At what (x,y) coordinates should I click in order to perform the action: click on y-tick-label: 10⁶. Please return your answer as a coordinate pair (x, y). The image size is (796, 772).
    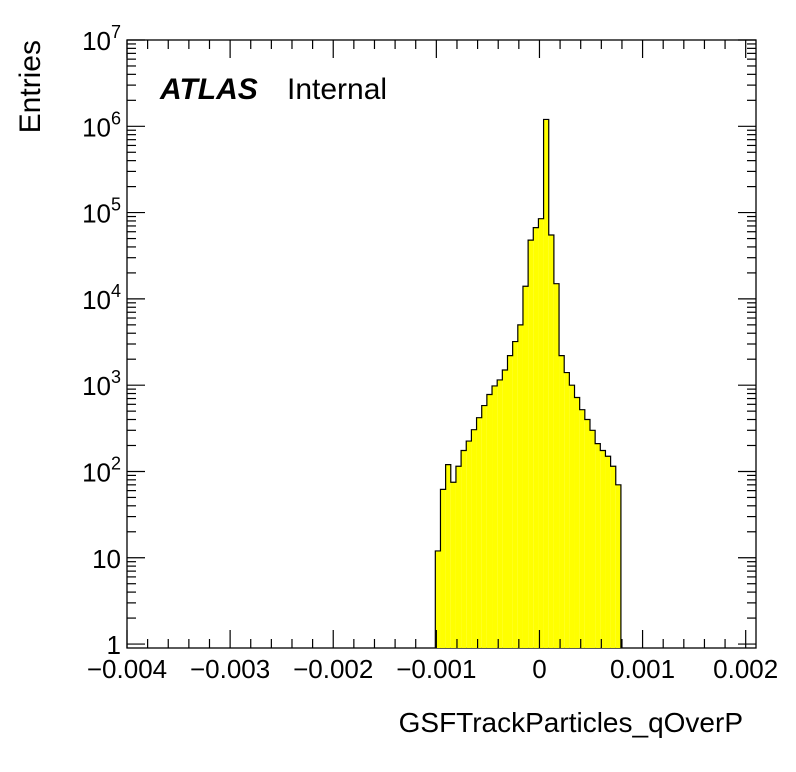
    Looking at the image, I should click on (101, 125).